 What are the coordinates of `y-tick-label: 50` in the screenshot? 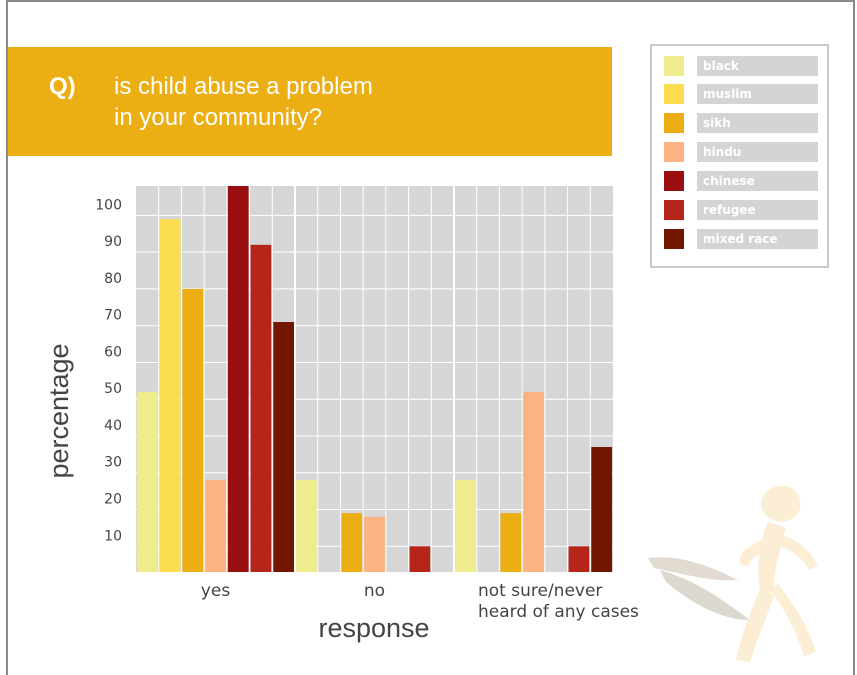 It's located at (113, 389).